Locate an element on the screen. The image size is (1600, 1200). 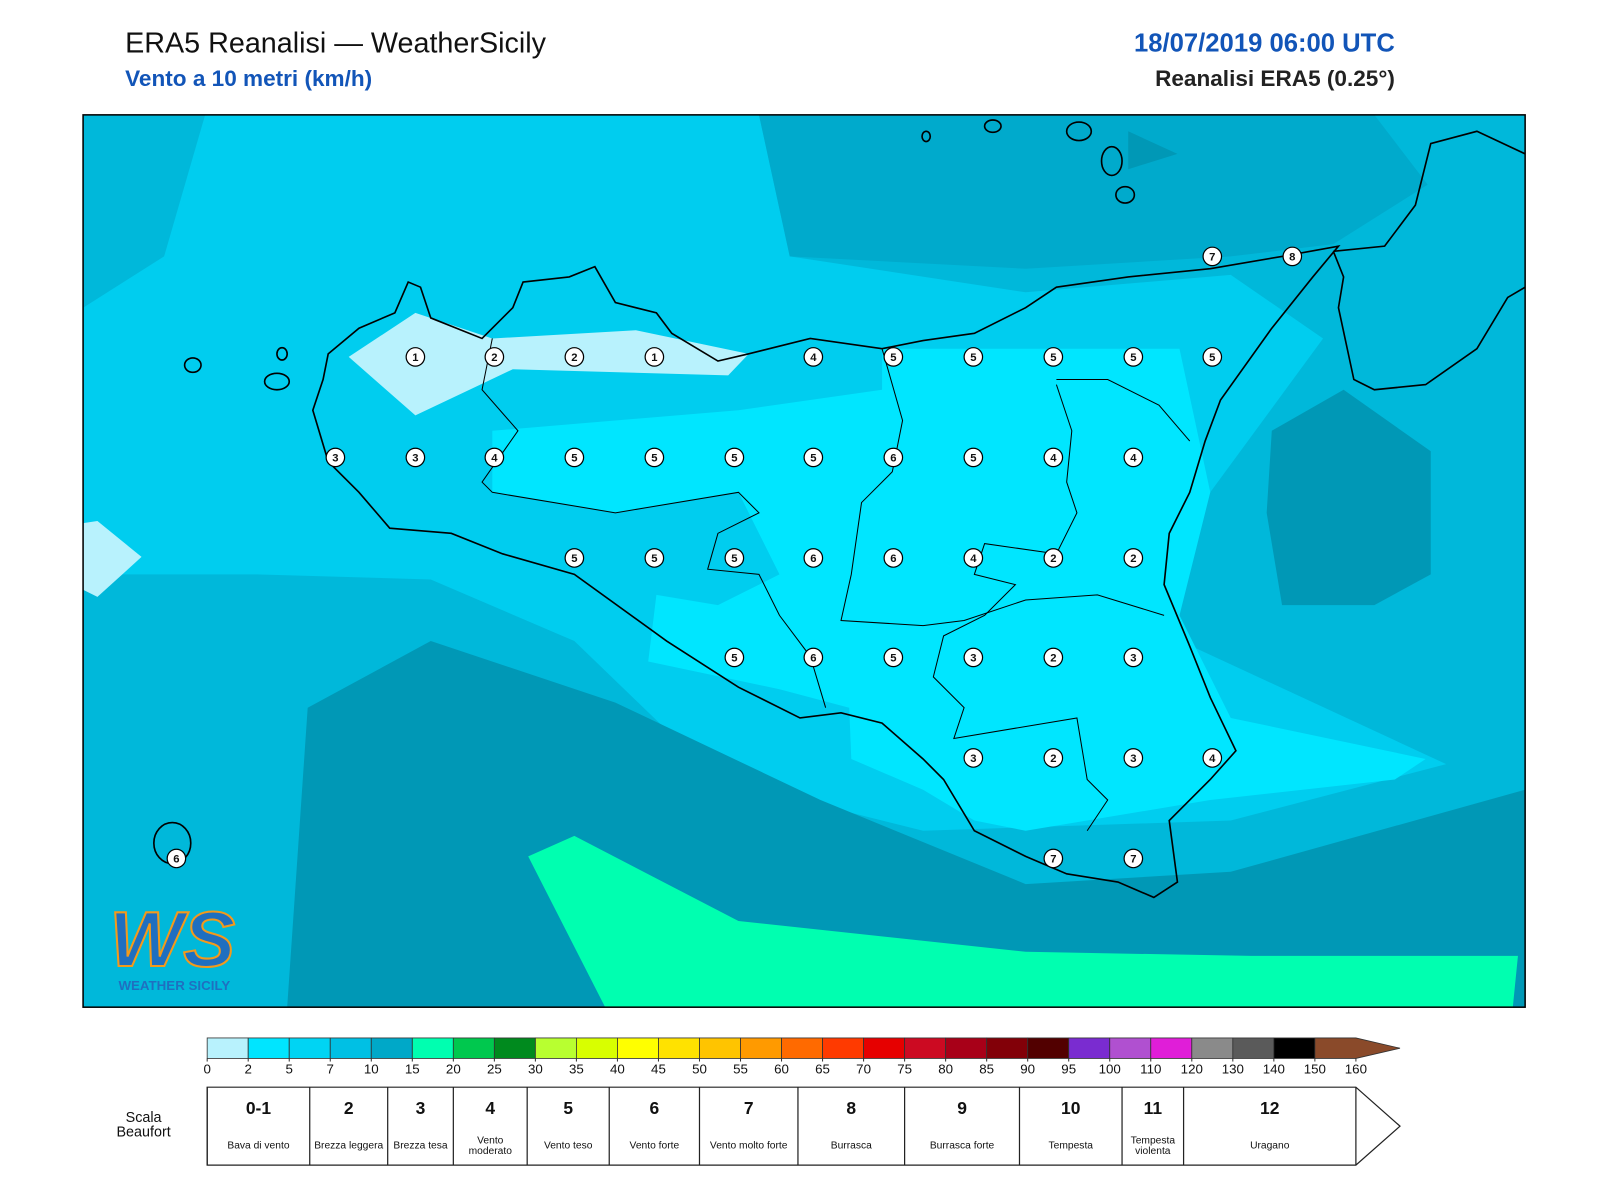
beaufort-number: 2 is located at coordinates (348, 1108).